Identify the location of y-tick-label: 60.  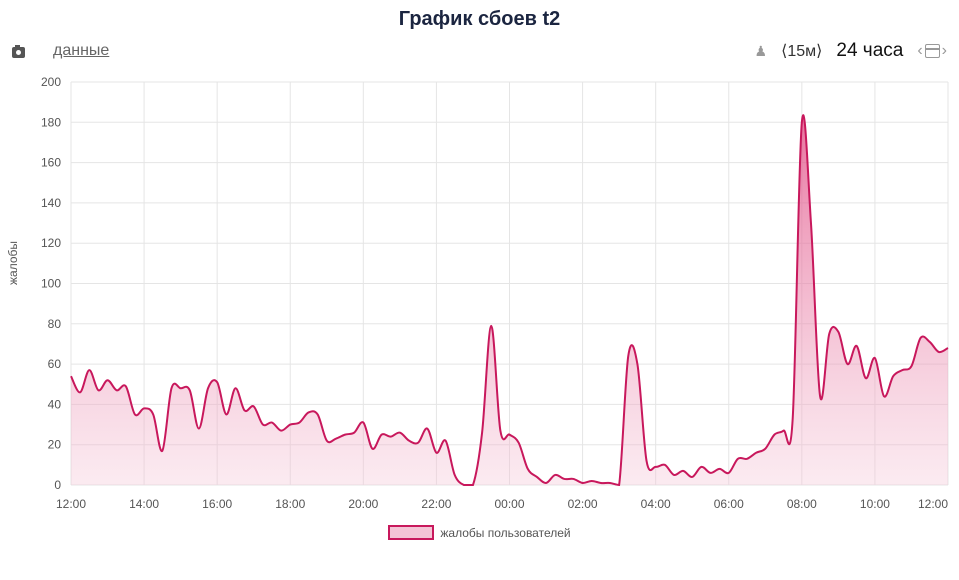
(55, 364).